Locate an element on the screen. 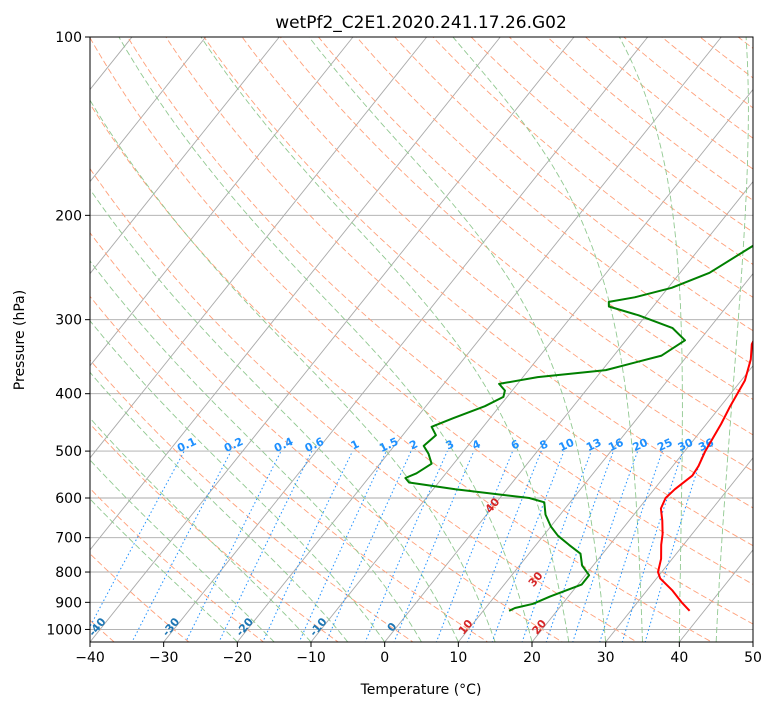 The image size is (775, 712). x-tick-label: 40 is located at coordinates (679, 658).